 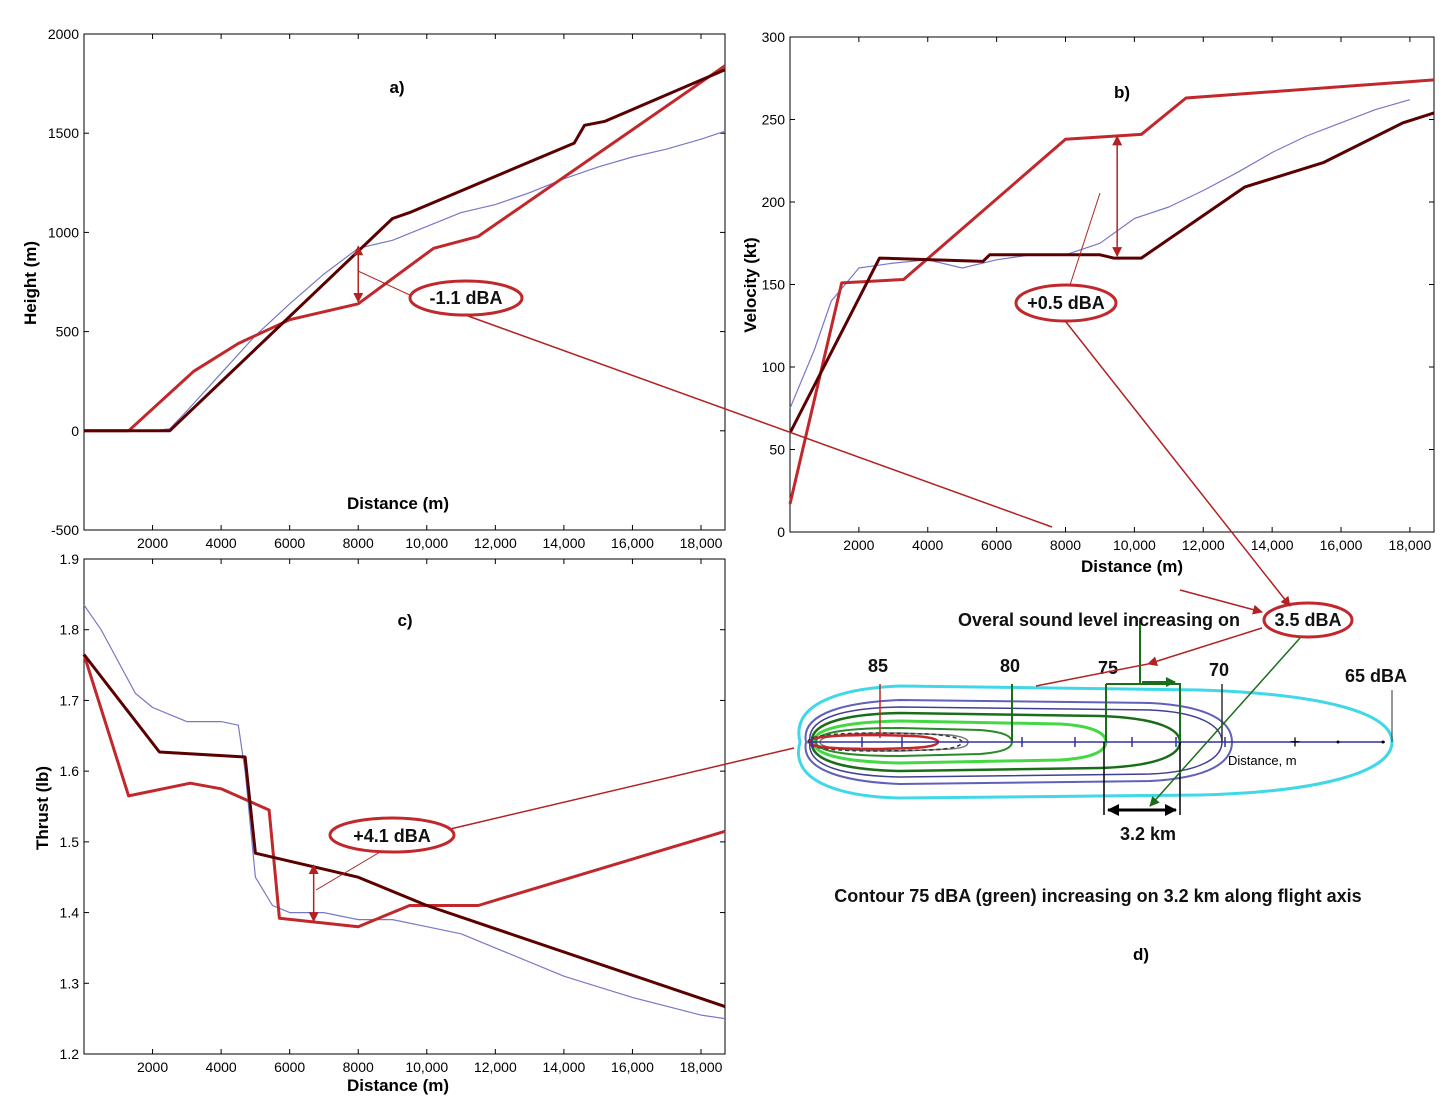 I want to click on callout-ellipse-c, so click(x=392, y=835).